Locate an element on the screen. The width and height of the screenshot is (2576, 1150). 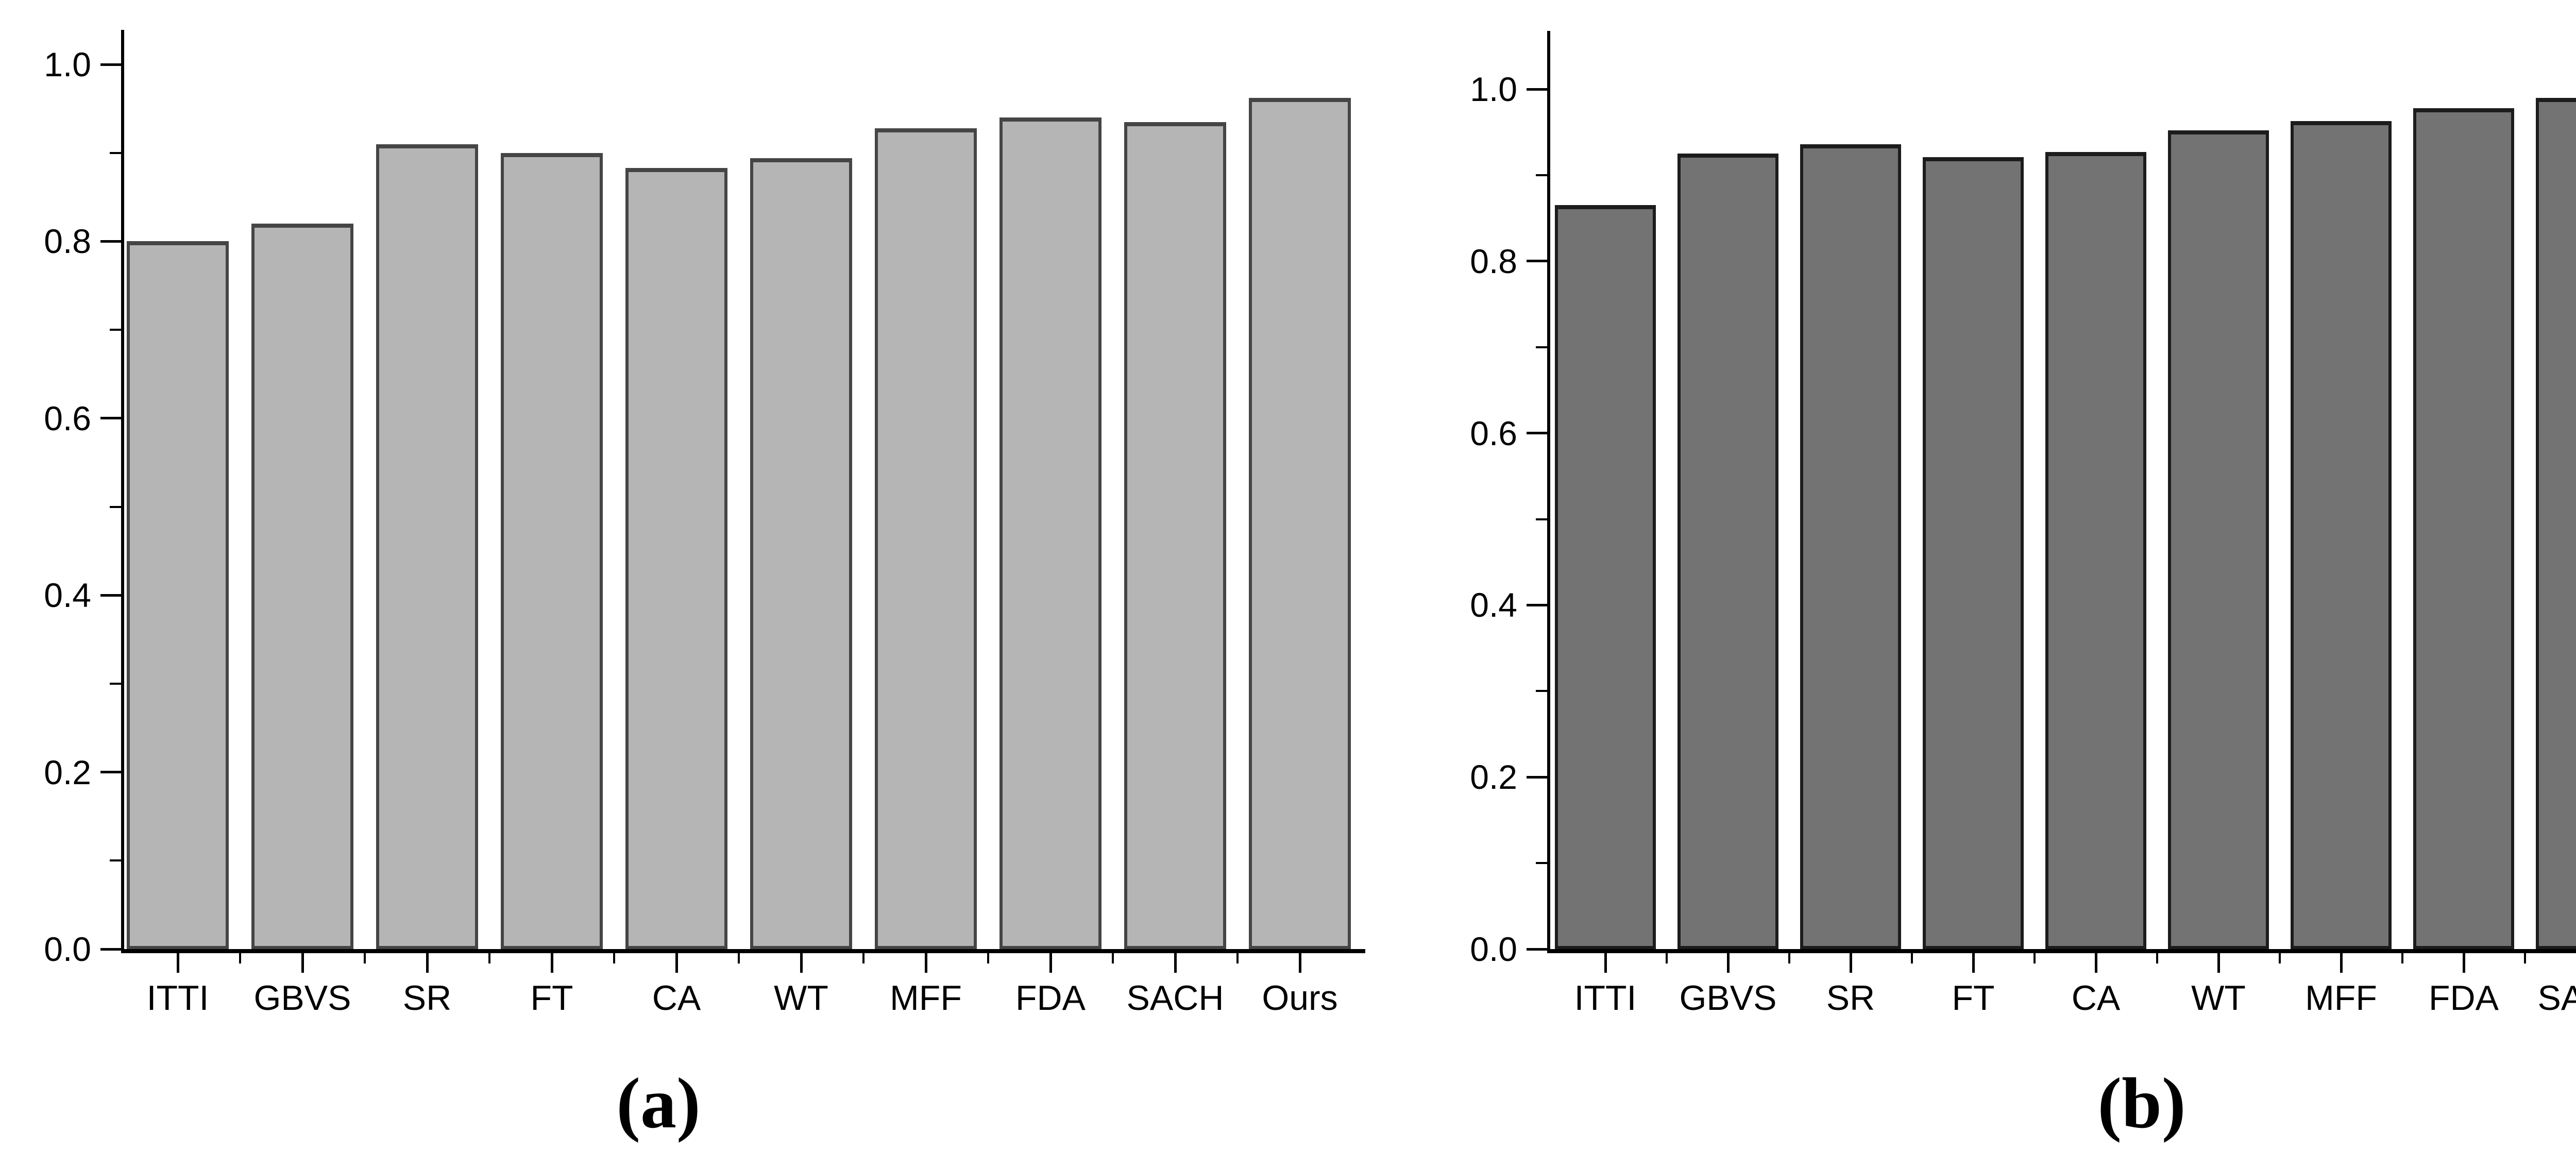
x-tick-label-b-ITTI: ITTI is located at coordinates (1605, 998).